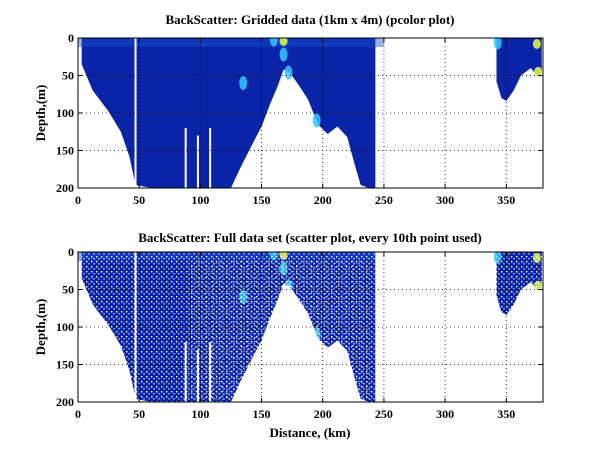 The image size is (600, 451). I want to click on x-axis-label: Distance, (km), so click(310, 432).